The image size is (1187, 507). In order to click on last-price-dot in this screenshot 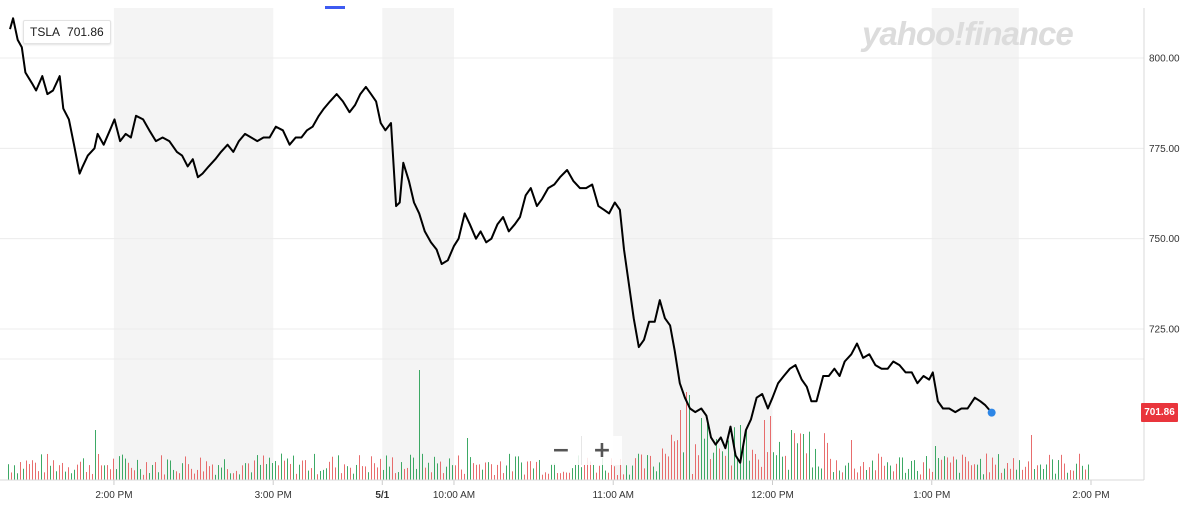, I will do `click(991, 412)`.